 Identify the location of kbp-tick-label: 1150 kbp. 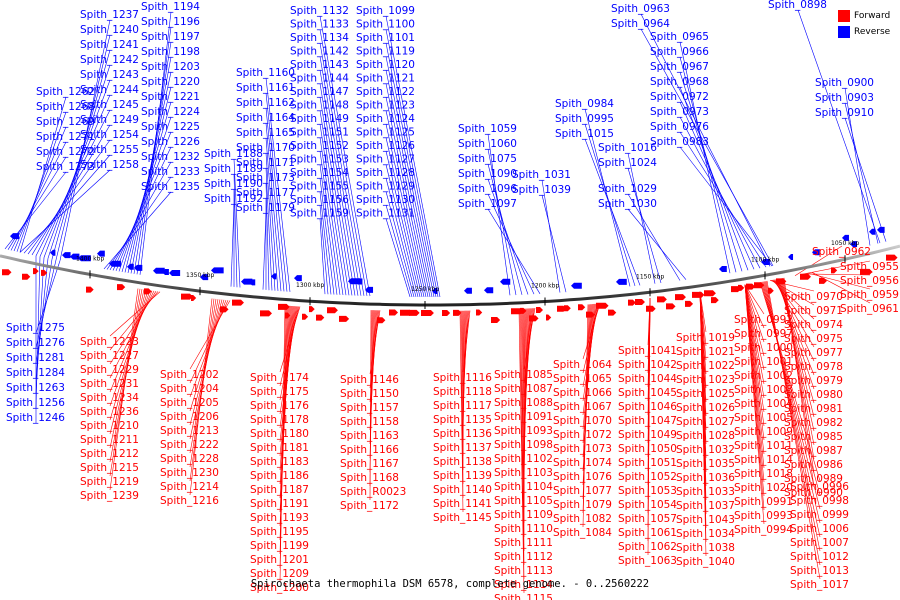
(650, 276).